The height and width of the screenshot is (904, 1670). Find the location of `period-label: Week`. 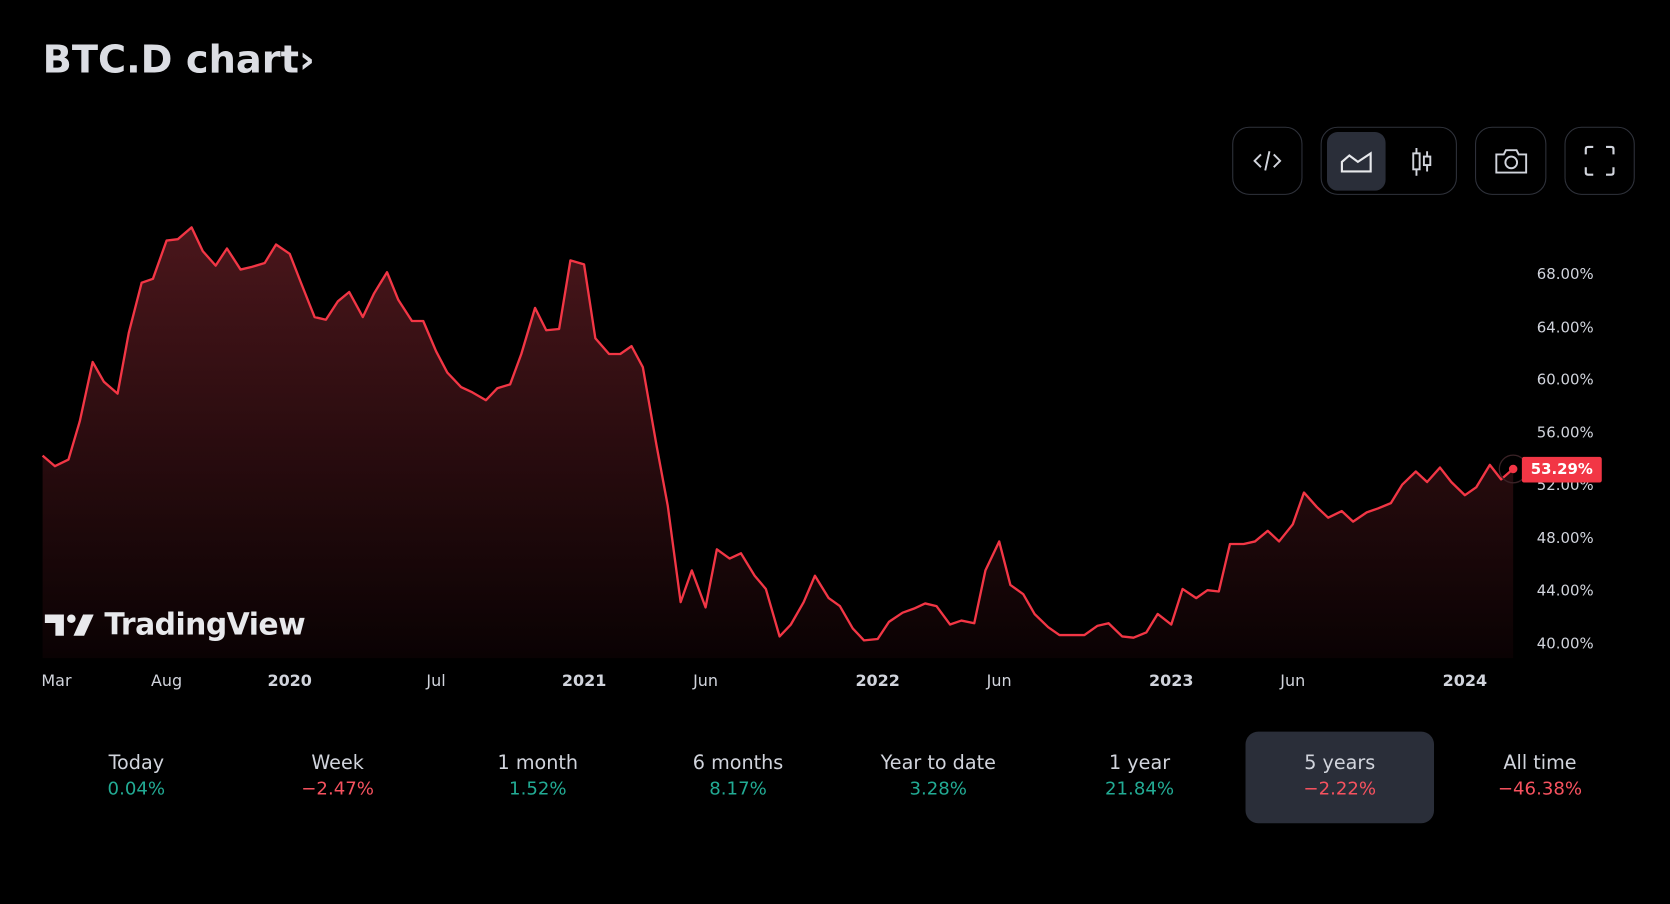

period-label: Week is located at coordinates (337, 763).